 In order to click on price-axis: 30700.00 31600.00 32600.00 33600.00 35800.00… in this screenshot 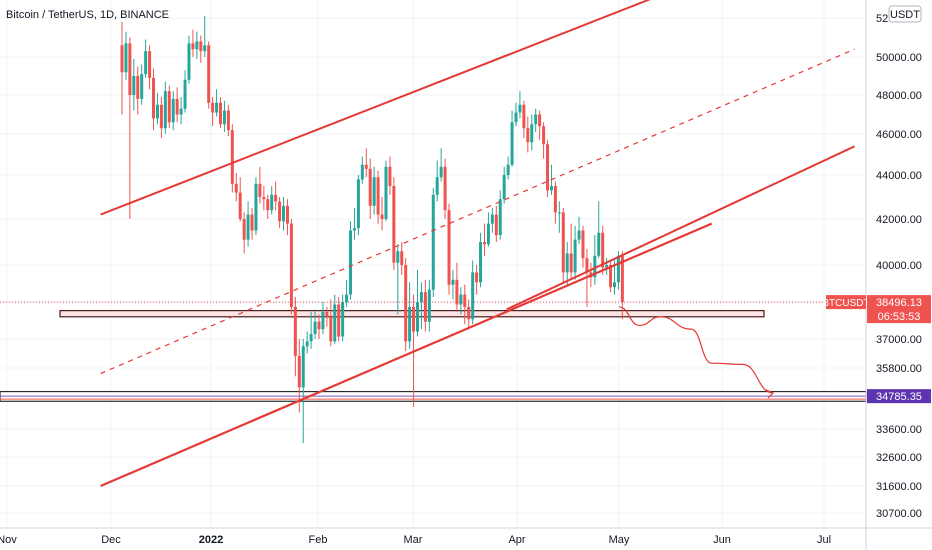, I will do `click(893, 275)`.